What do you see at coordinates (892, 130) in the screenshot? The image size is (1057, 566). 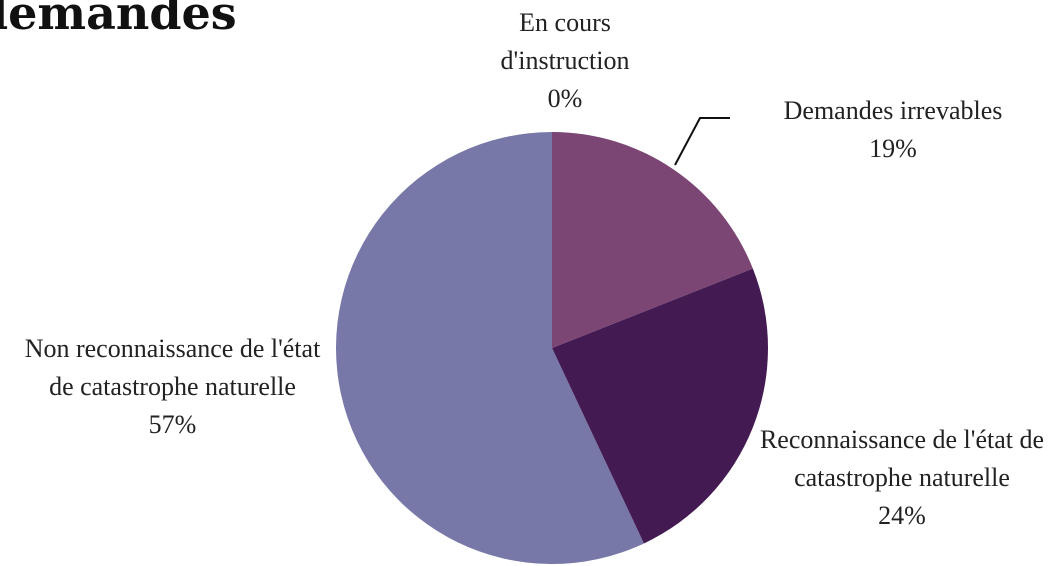 I see `slice-label: Demandes irrevables 19%` at bounding box center [892, 130].